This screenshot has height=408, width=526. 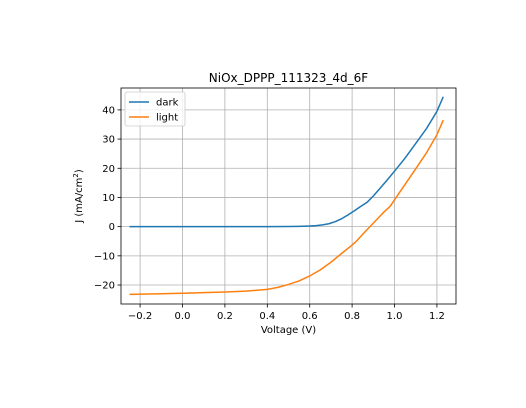 What do you see at coordinates (108, 140) in the screenshot?
I see `y-tick-label: 30` at bounding box center [108, 140].